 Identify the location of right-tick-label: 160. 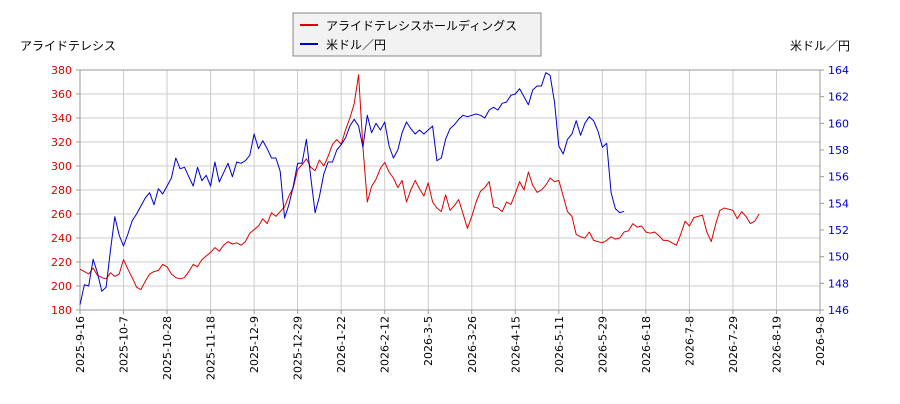
(838, 123).